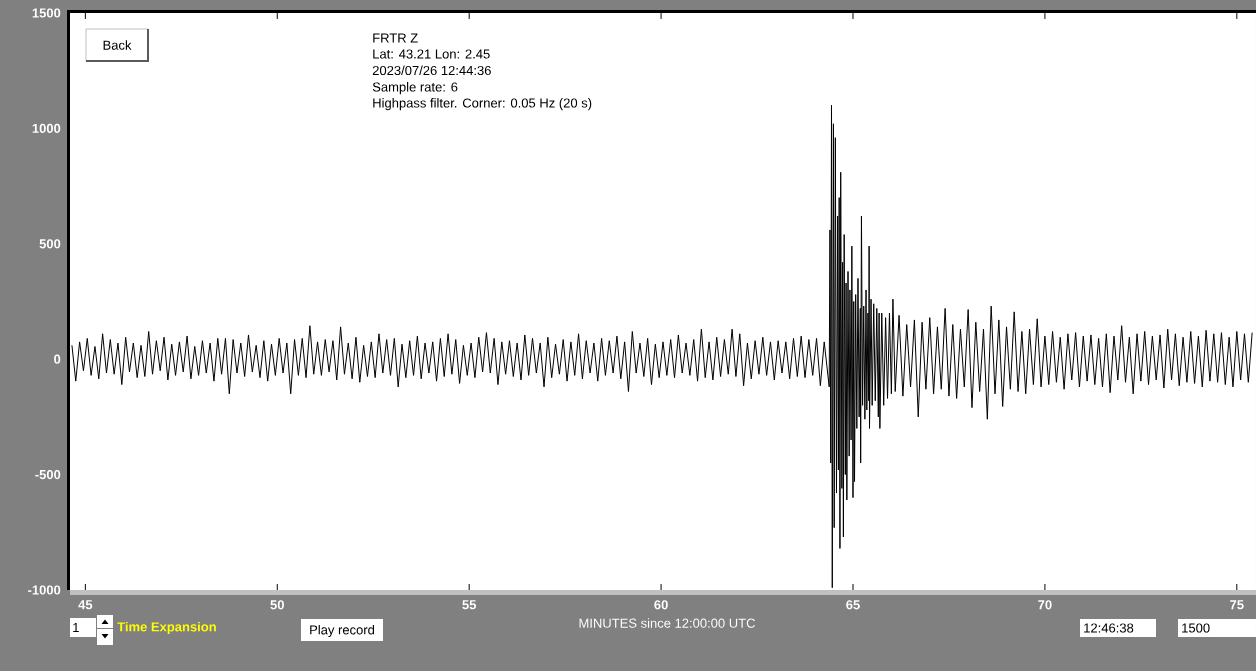 Image resolution: width=1256 pixels, height=671 pixels. What do you see at coordinates (1109, 628) in the screenshot?
I see `text: 12:46:38` at bounding box center [1109, 628].